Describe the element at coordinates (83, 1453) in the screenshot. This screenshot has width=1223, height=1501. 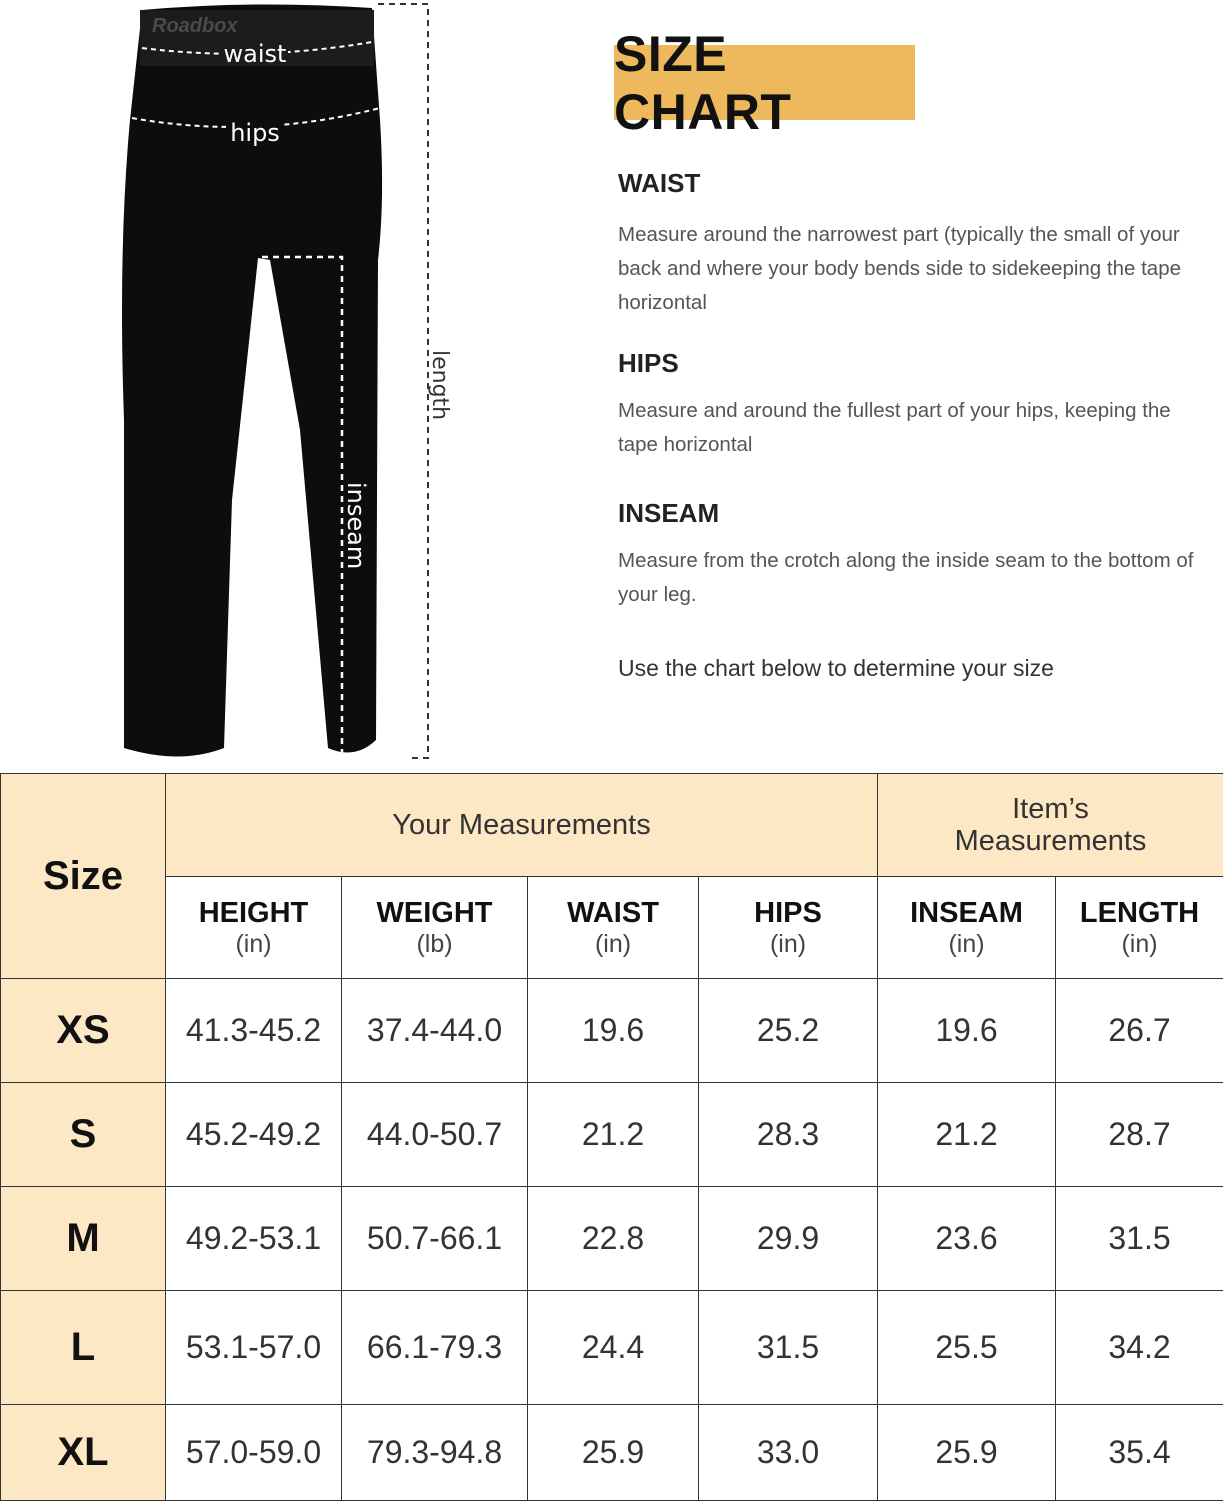
I see `size-cell: XL` at that location.